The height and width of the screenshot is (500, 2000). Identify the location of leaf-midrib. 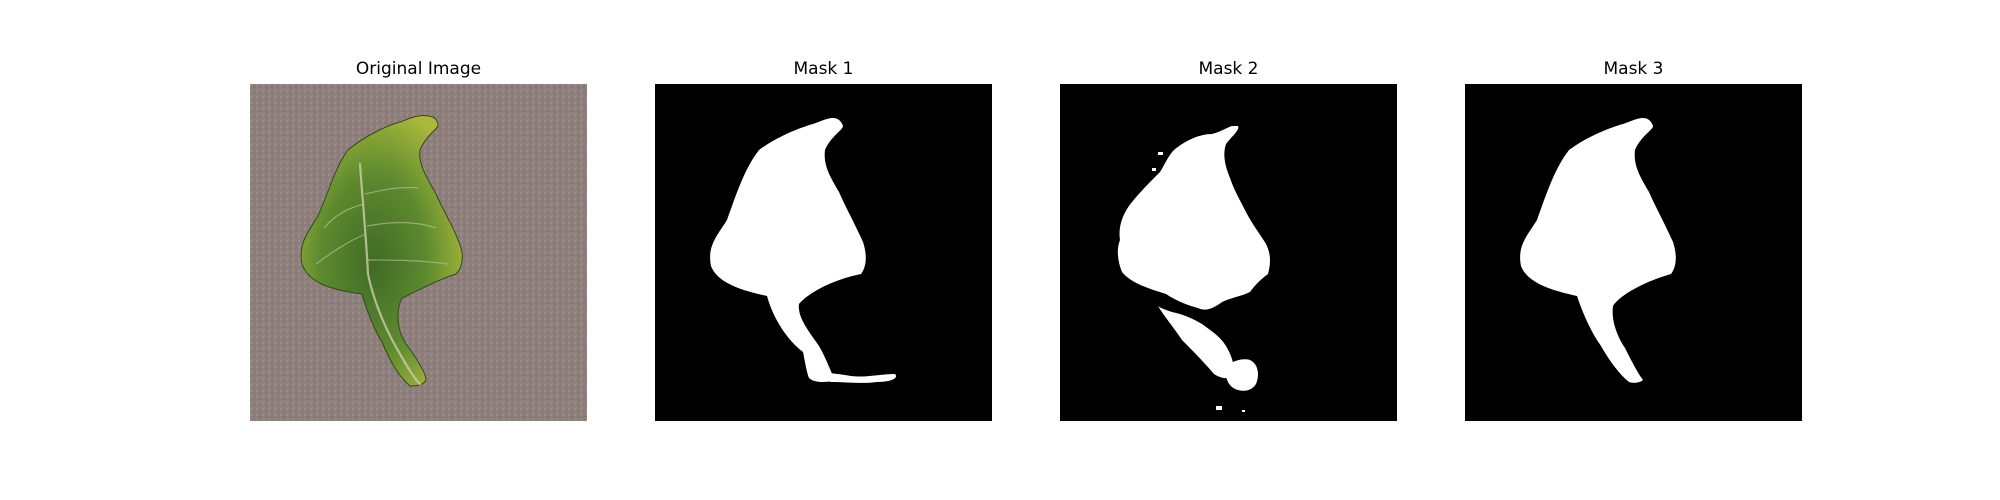
(390, 274).